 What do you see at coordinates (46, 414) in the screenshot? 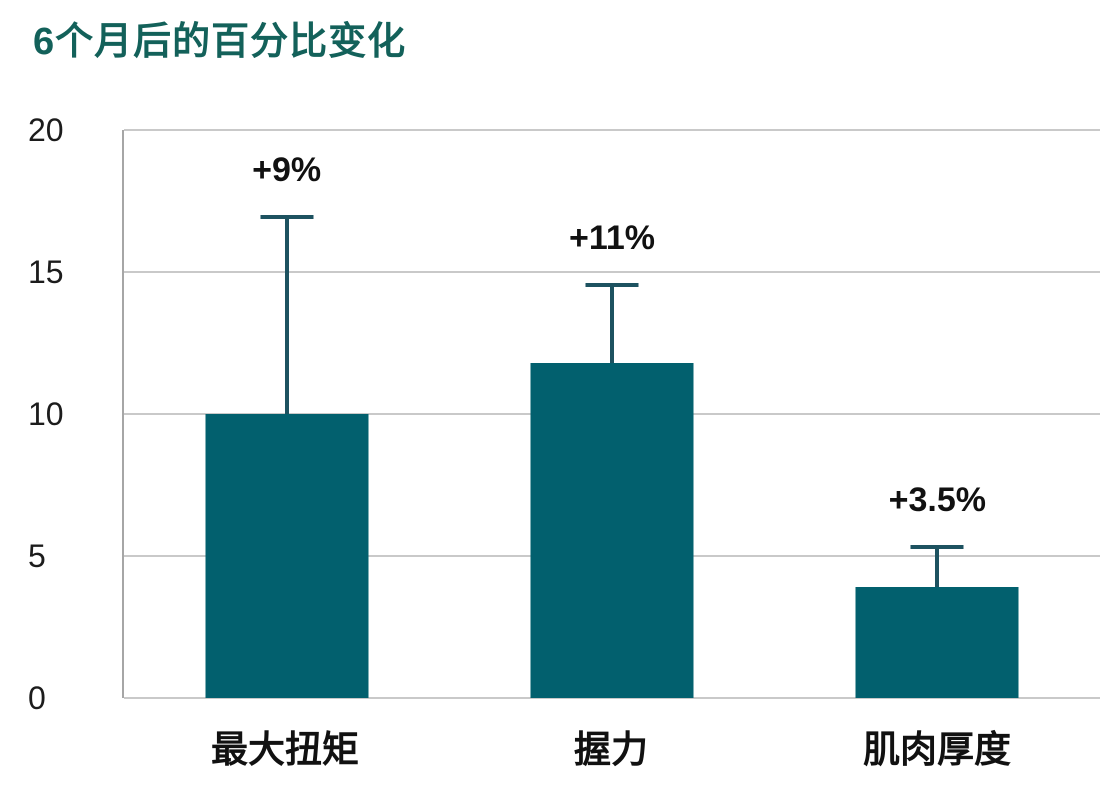
I see `y-tick-label-10: 10` at bounding box center [46, 414].